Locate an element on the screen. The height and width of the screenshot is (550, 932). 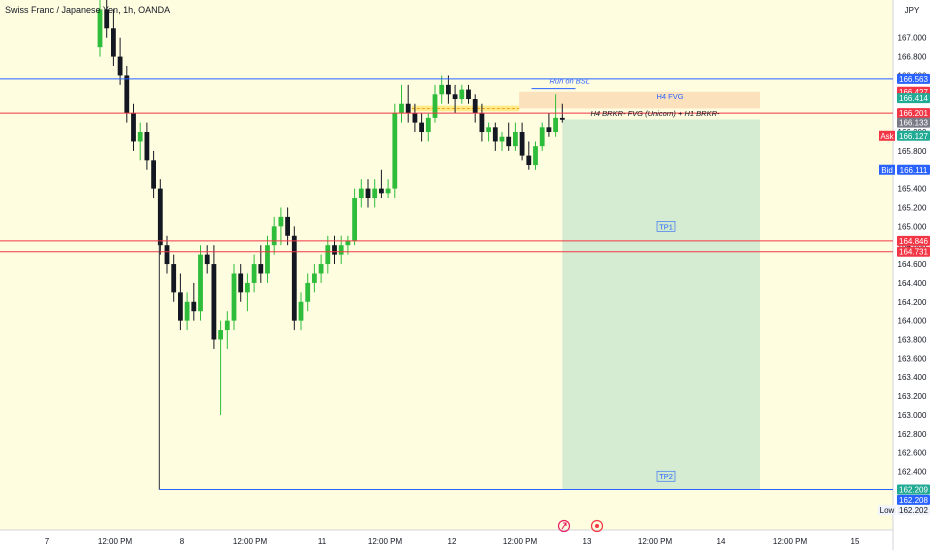
replay-icon is located at coordinates (564, 526).